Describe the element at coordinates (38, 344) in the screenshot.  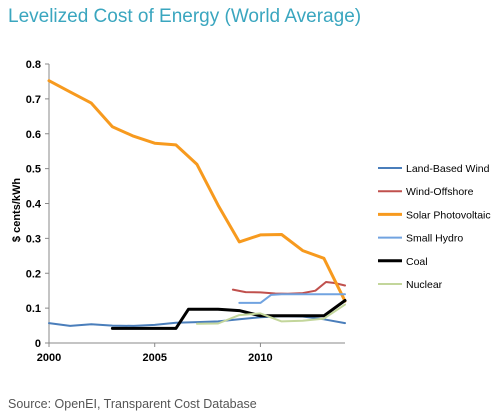
I see `y-tick-label: 0` at that location.